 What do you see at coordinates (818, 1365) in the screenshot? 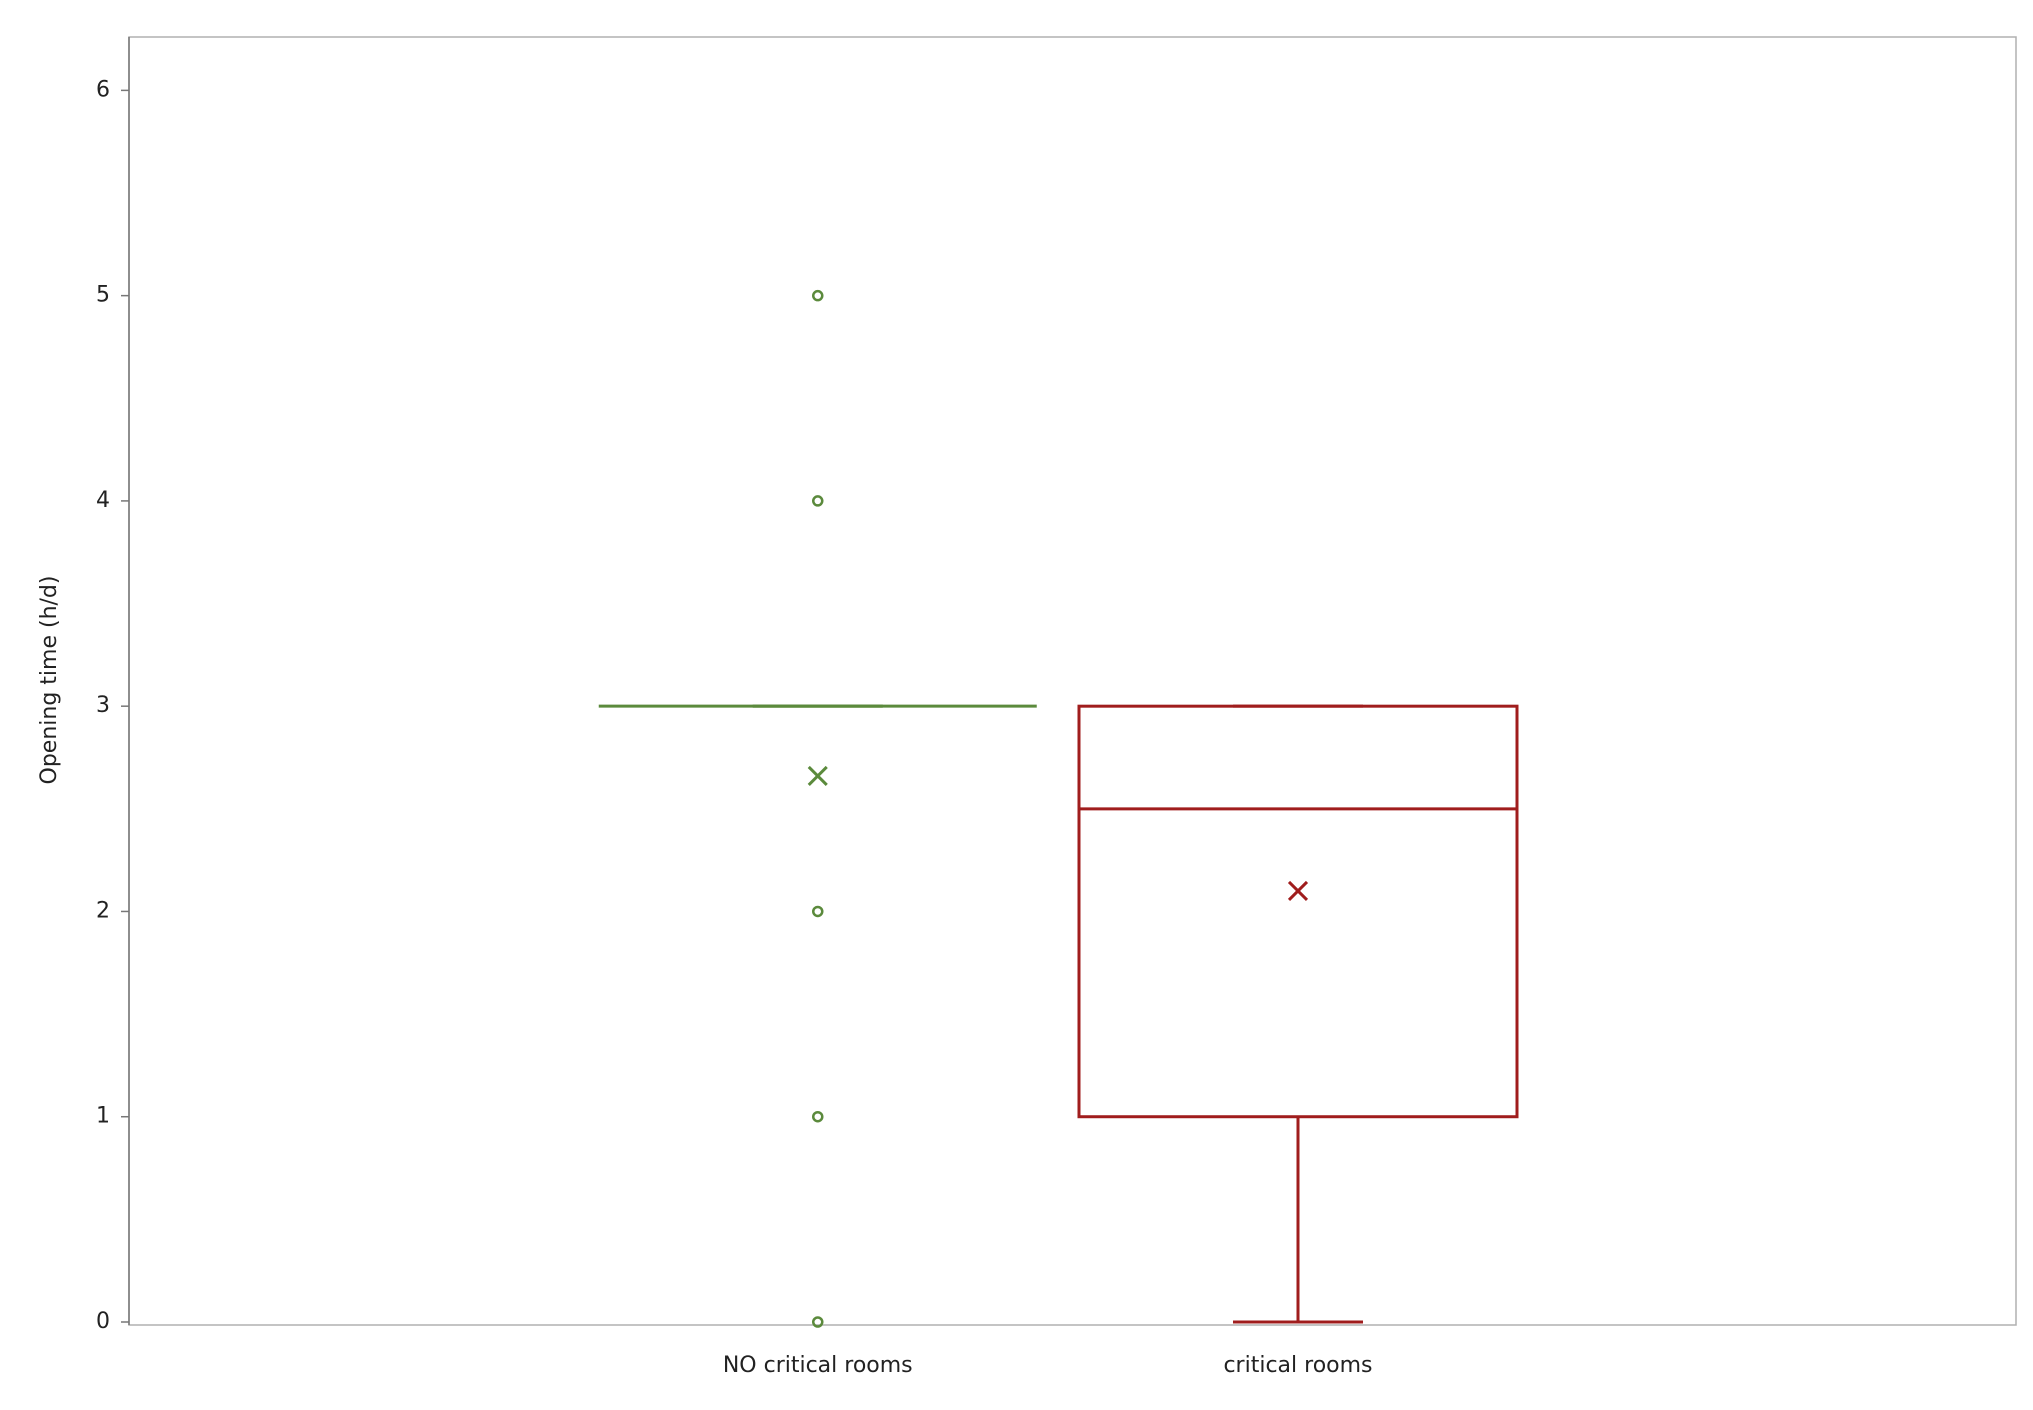
I see `x-tick-label: NO critical rooms` at bounding box center [818, 1365].